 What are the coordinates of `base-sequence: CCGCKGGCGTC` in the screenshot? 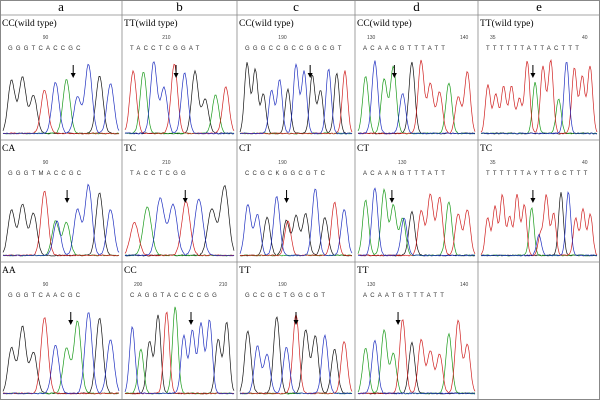 It's located at (286, 174).